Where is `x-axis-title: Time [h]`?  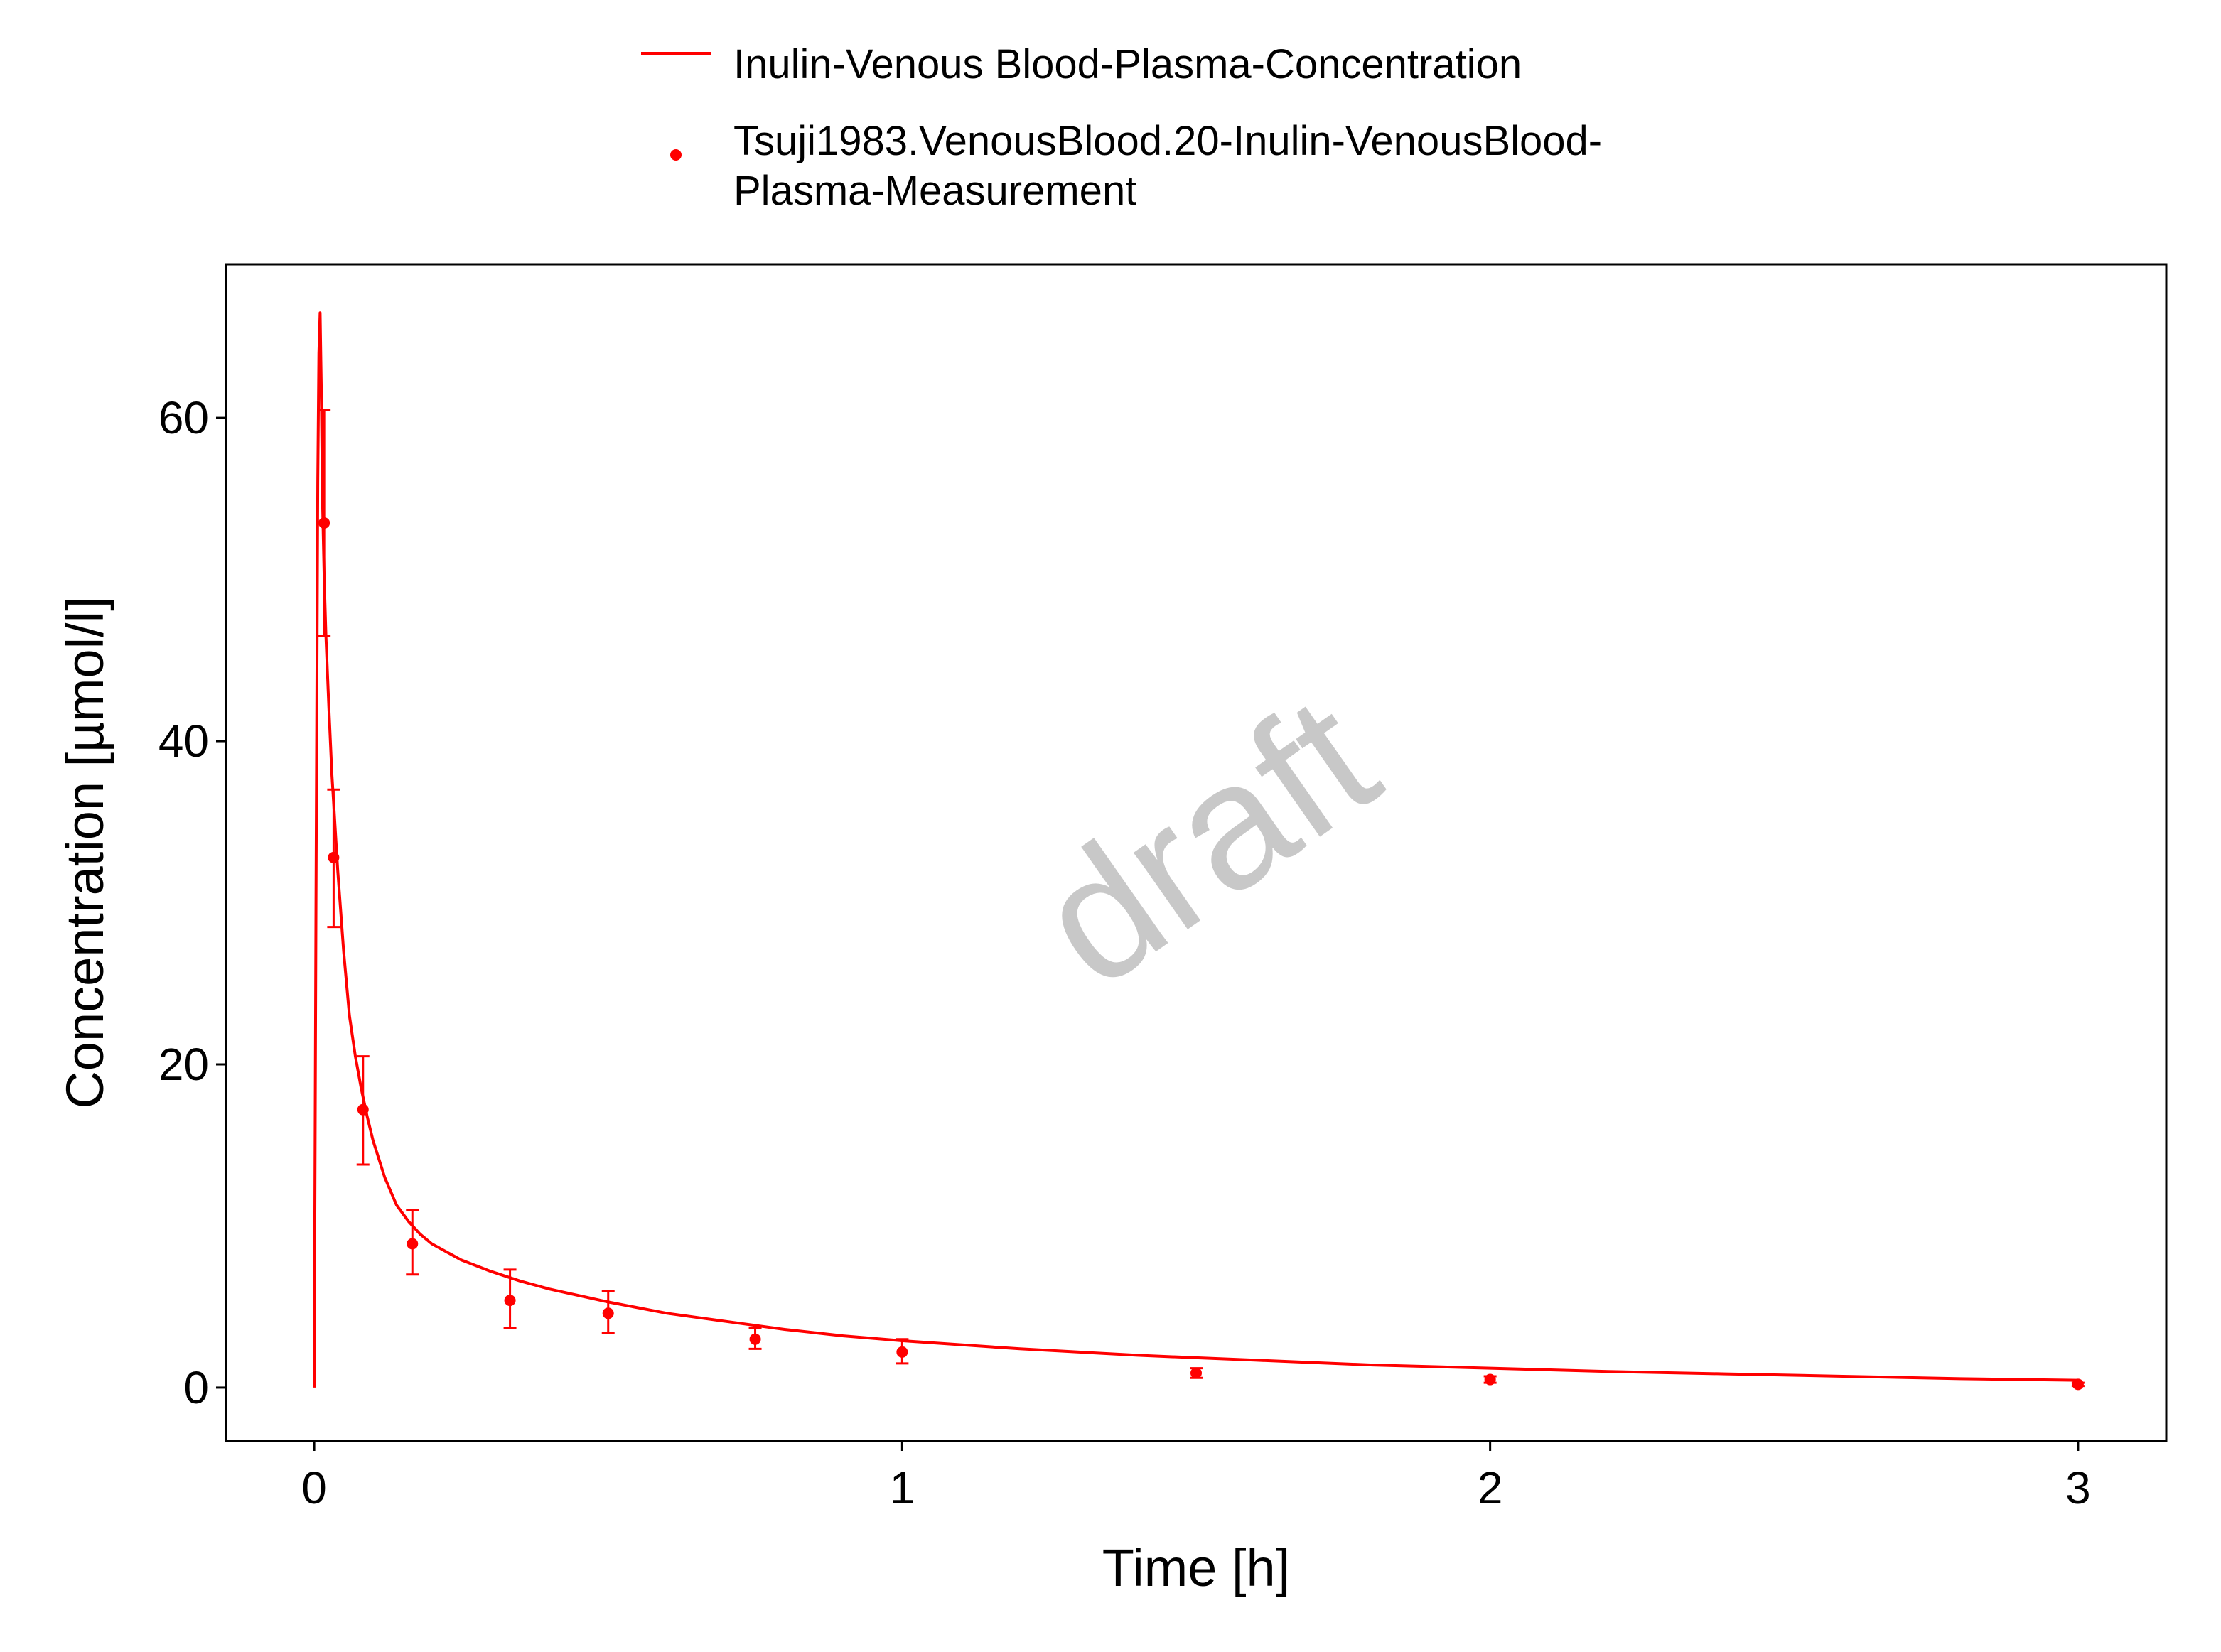 x-axis-title: Time [h] is located at coordinates (1196, 1568).